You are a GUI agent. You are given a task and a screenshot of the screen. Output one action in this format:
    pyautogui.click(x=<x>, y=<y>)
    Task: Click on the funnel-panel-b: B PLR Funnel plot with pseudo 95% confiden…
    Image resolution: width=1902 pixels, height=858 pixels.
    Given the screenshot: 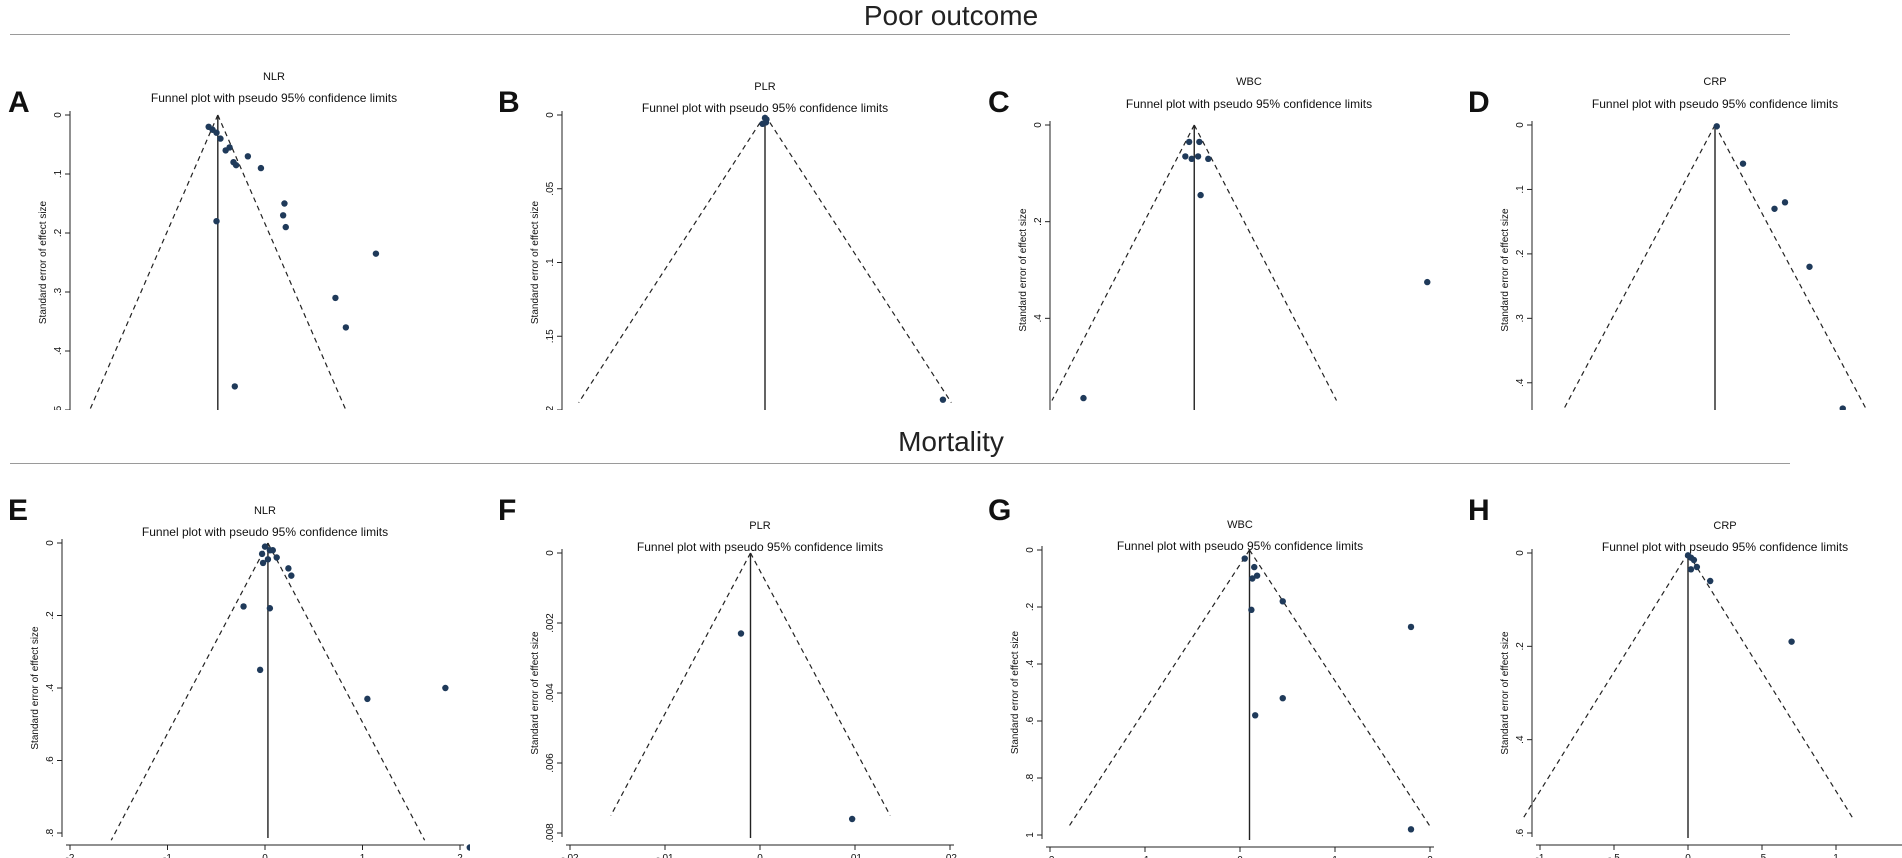 What is the action you would take?
    pyautogui.click(x=725, y=225)
    